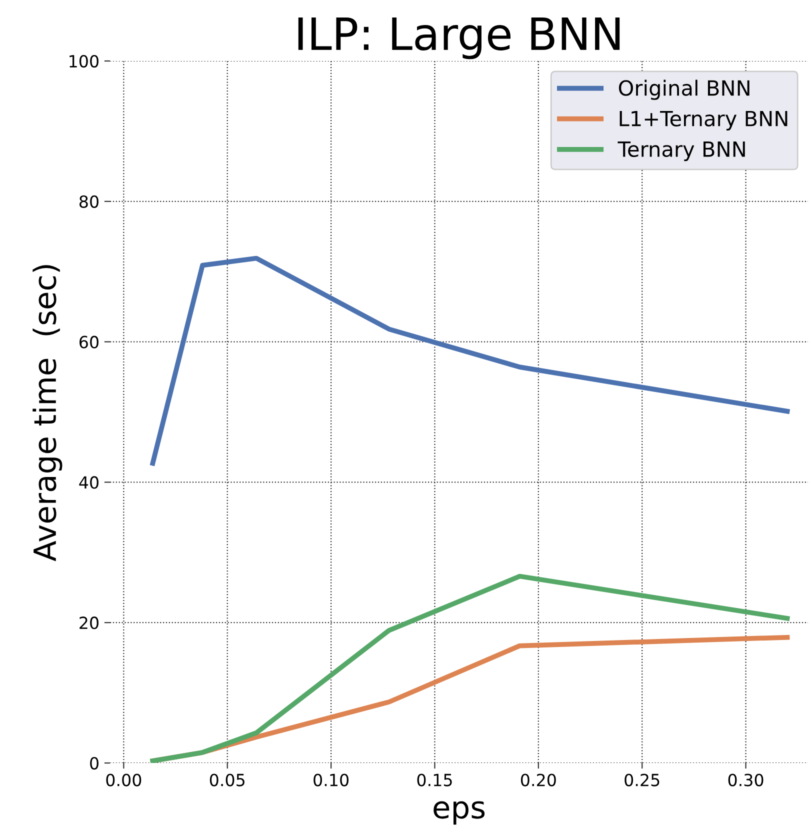  I want to click on y-tick-label: 100, so click(84, 61).